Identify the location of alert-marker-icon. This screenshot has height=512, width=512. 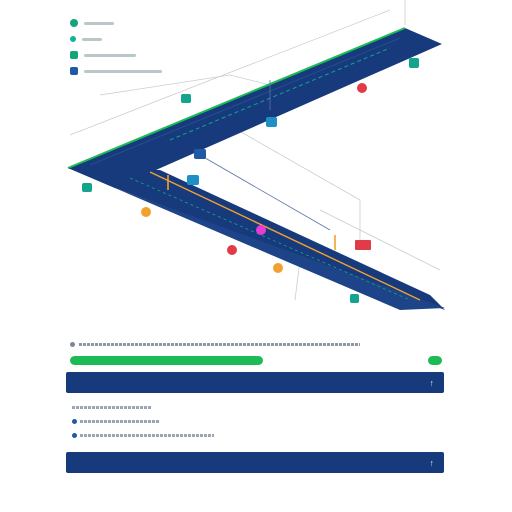
(363, 245).